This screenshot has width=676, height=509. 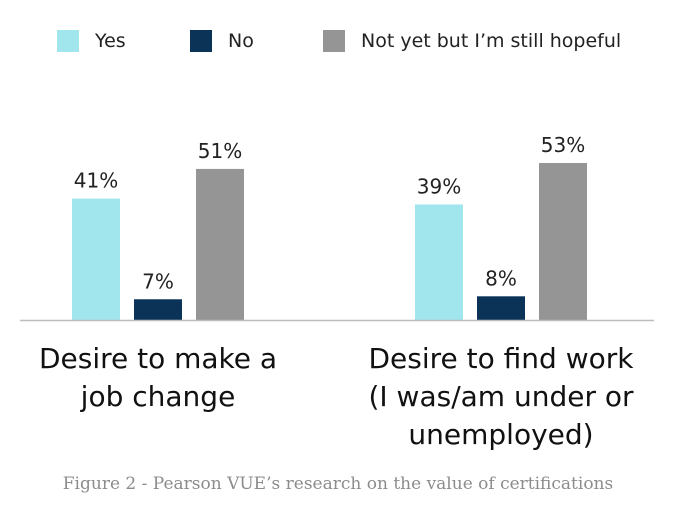 What do you see at coordinates (158, 281) in the screenshot?
I see `data-label-cat0-series1: 7%` at bounding box center [158, 281].